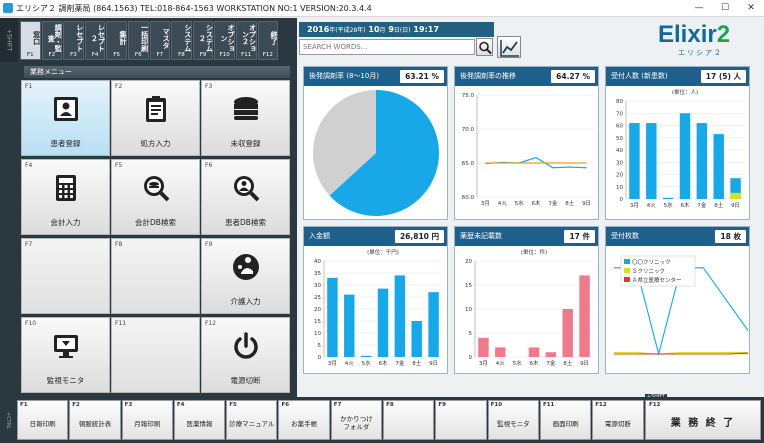 The height and width of the screenshot is (443, 764). I want to click on menu-tile-f1: F1 患者登録, so click(65, 118).